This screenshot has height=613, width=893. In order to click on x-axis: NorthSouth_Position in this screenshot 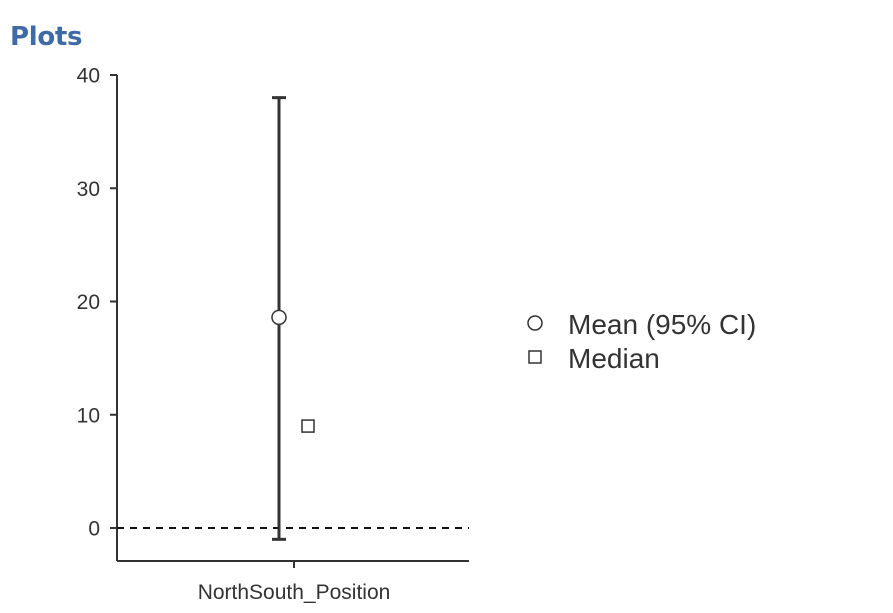, I will do `click(293, 582)`.